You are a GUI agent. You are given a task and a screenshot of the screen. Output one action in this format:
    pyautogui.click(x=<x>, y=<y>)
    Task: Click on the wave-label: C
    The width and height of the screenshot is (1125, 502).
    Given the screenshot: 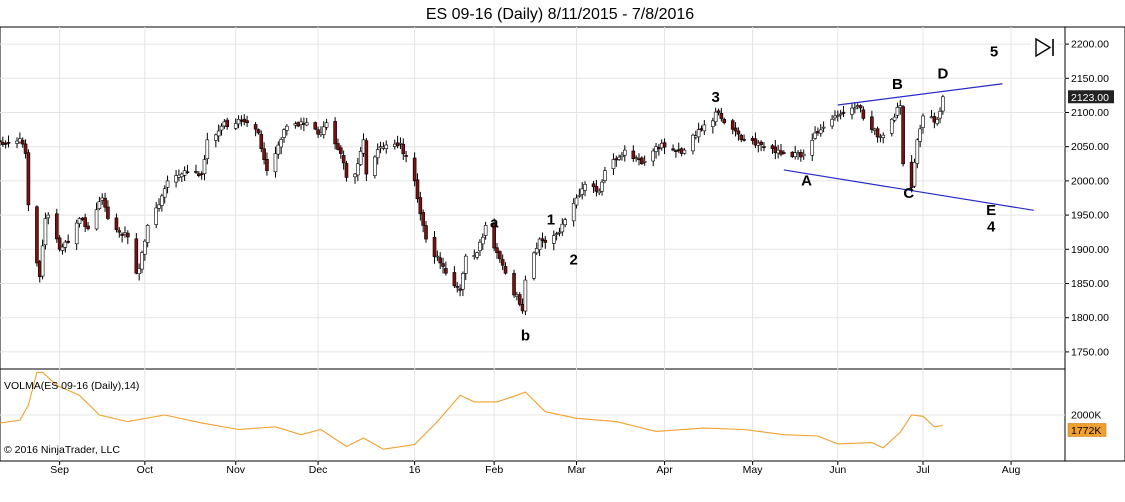 What is the action you would take?
    pyautogui.click(x=908, y=193)
    